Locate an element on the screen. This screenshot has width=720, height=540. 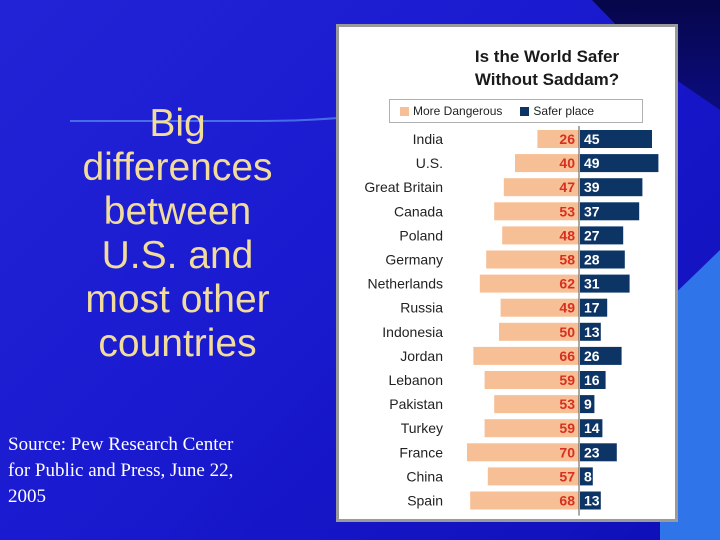
legend-item-more-dangerous: More Dangerous is located at coordinates (451, 111).